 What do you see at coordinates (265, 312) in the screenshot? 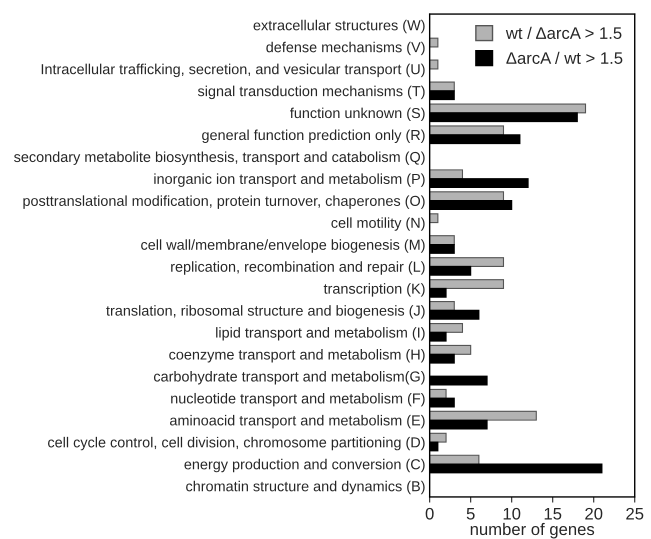
I see `y-tick-label: translation, ribosomal structure and biogenesis (J)` at bounding box center [265, 312].